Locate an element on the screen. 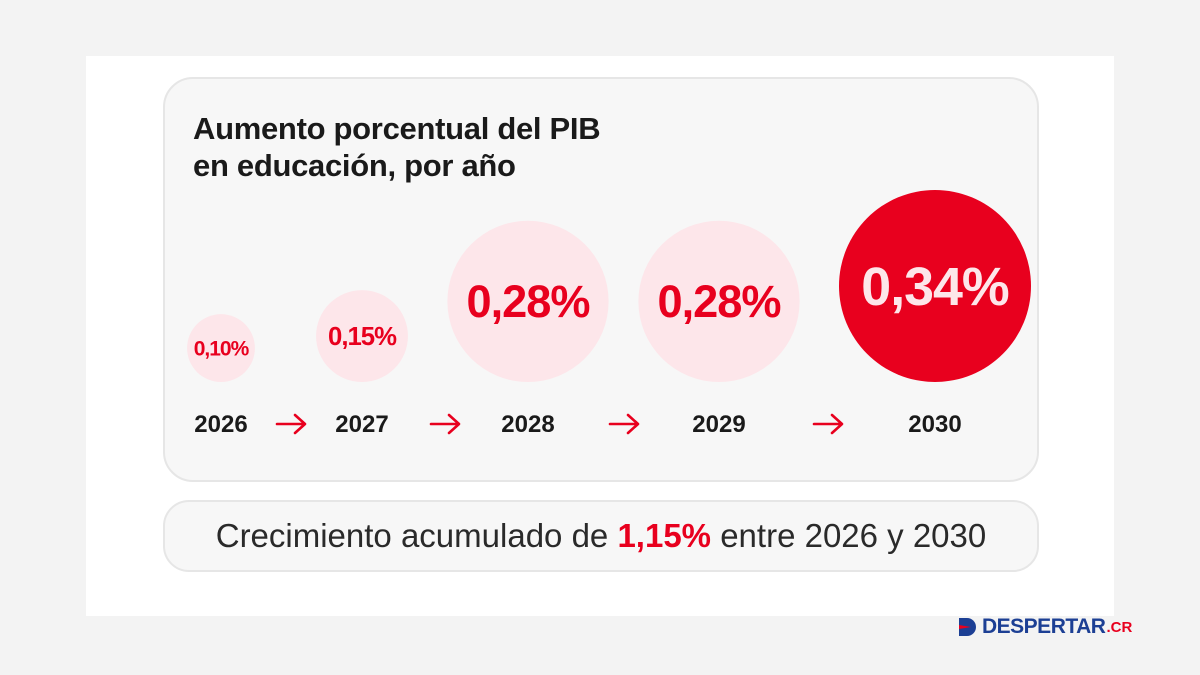 The height and width of the screenshot is (675, 1200). year-label-2030: 2030 is located at coordinates (934, 424).